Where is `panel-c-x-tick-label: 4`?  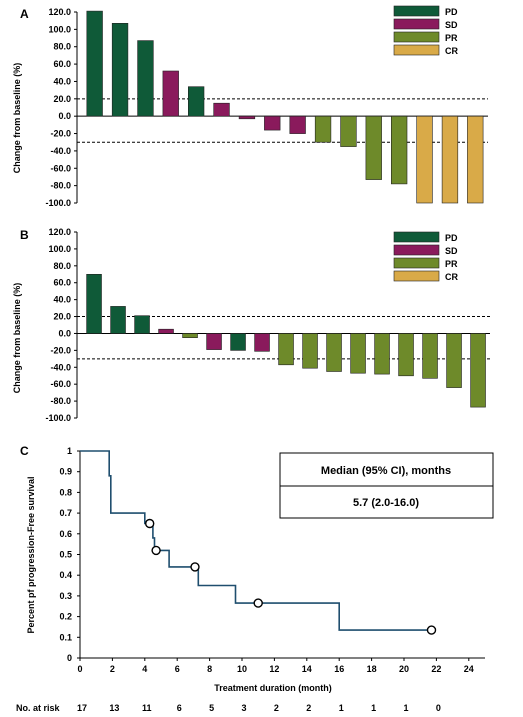
panel-c-x-tick-label: 4 is located at coordinates (144, 669).